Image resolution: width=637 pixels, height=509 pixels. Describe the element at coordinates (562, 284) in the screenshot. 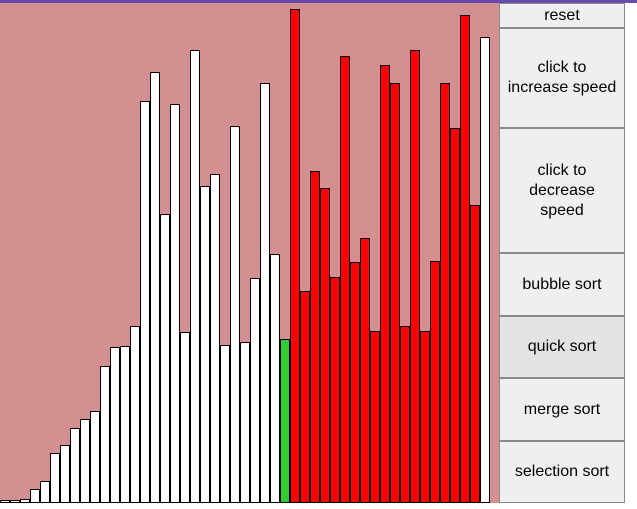

I see `bubble-sort-button: bubble sort` at that location.